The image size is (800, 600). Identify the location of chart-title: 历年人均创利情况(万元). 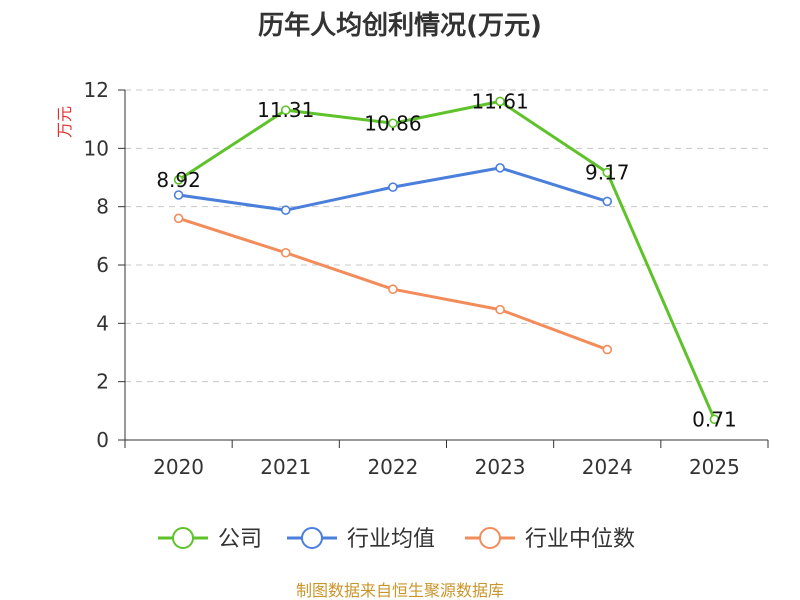
(400, 25).